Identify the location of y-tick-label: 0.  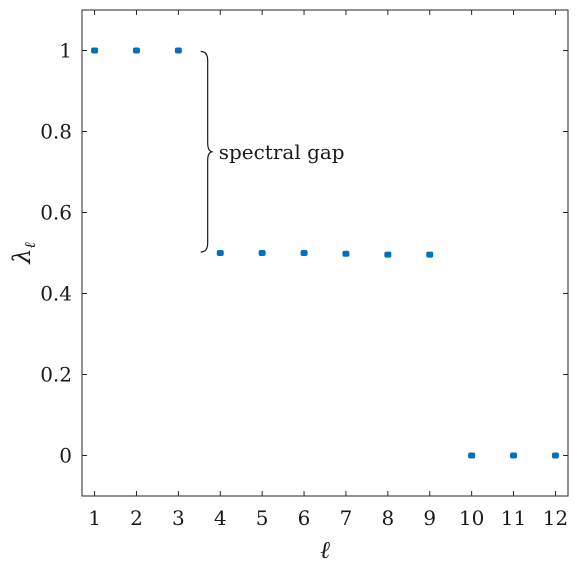
(65, 456).